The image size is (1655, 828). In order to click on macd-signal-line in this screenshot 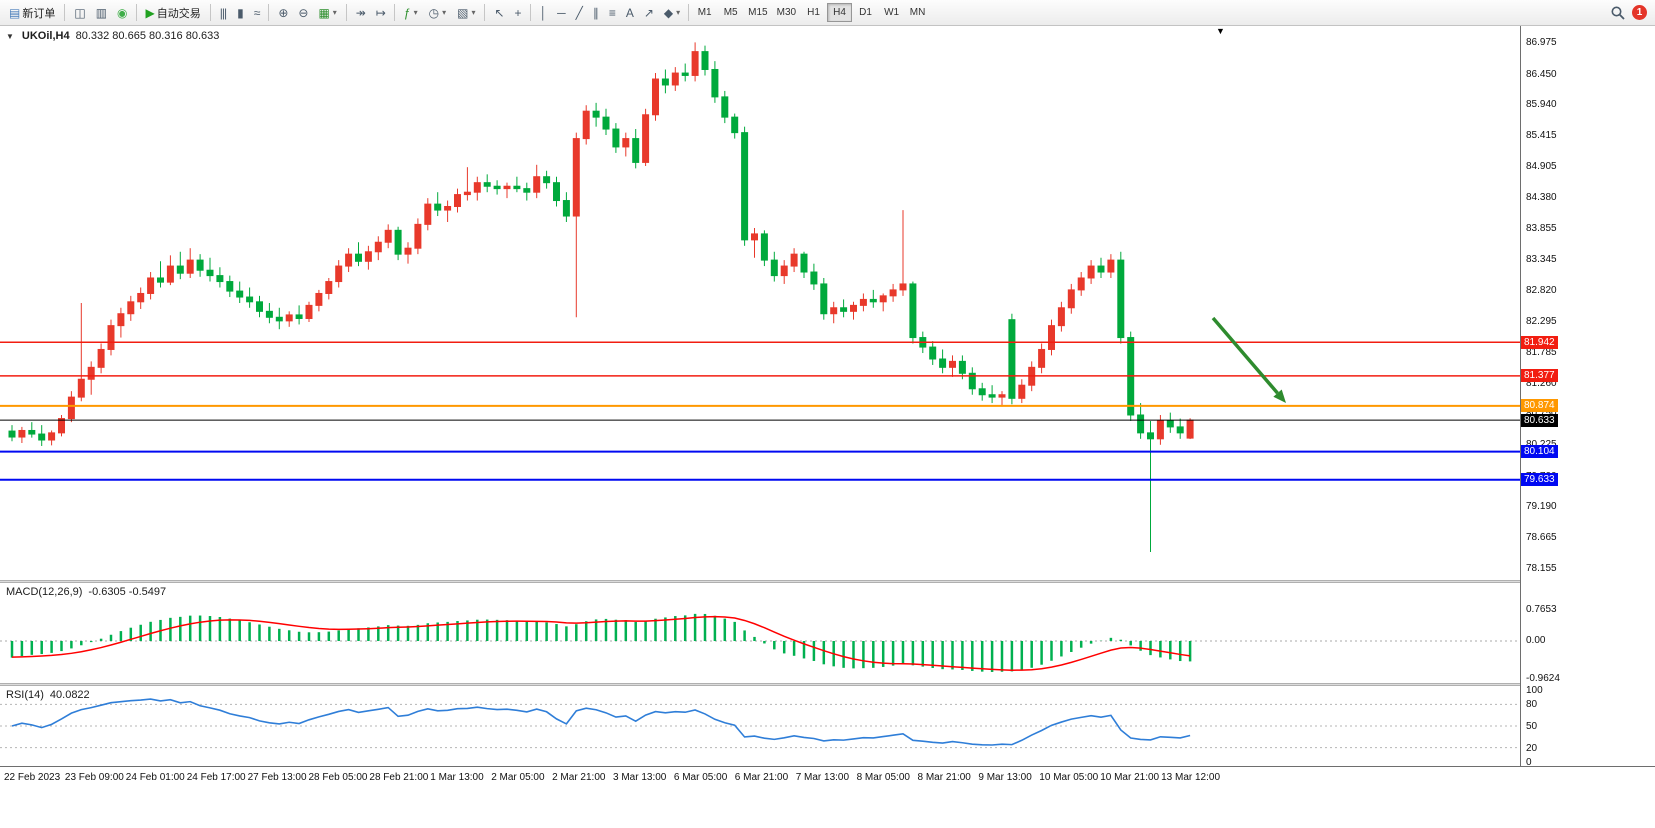, I will do `click(601, 643)`.